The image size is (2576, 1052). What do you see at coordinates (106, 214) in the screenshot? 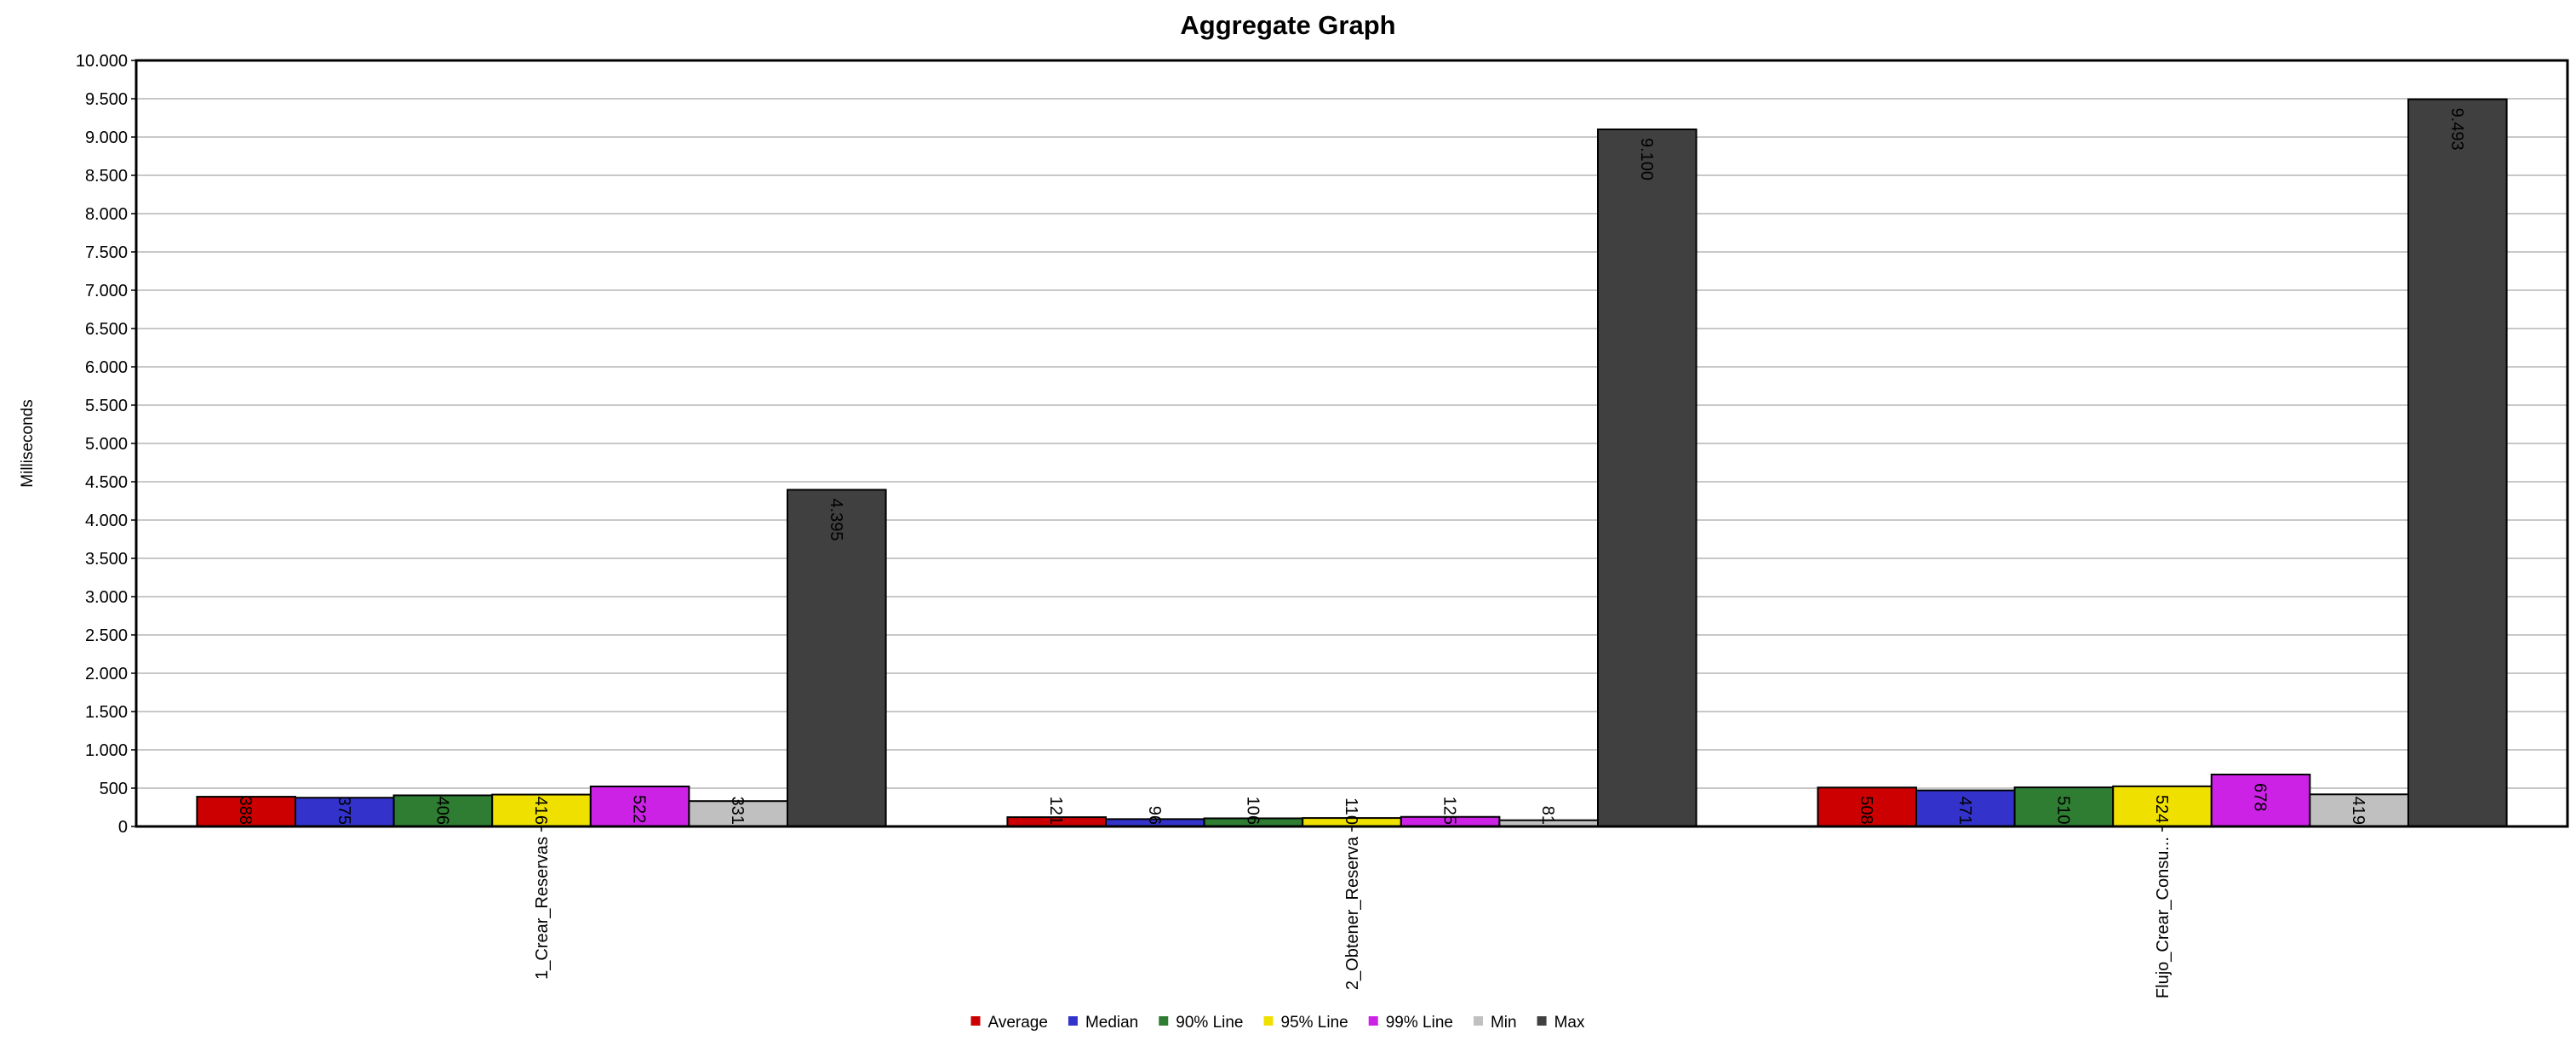
I see `y-tick-label: 8.000` at bounding box center [106, 214].